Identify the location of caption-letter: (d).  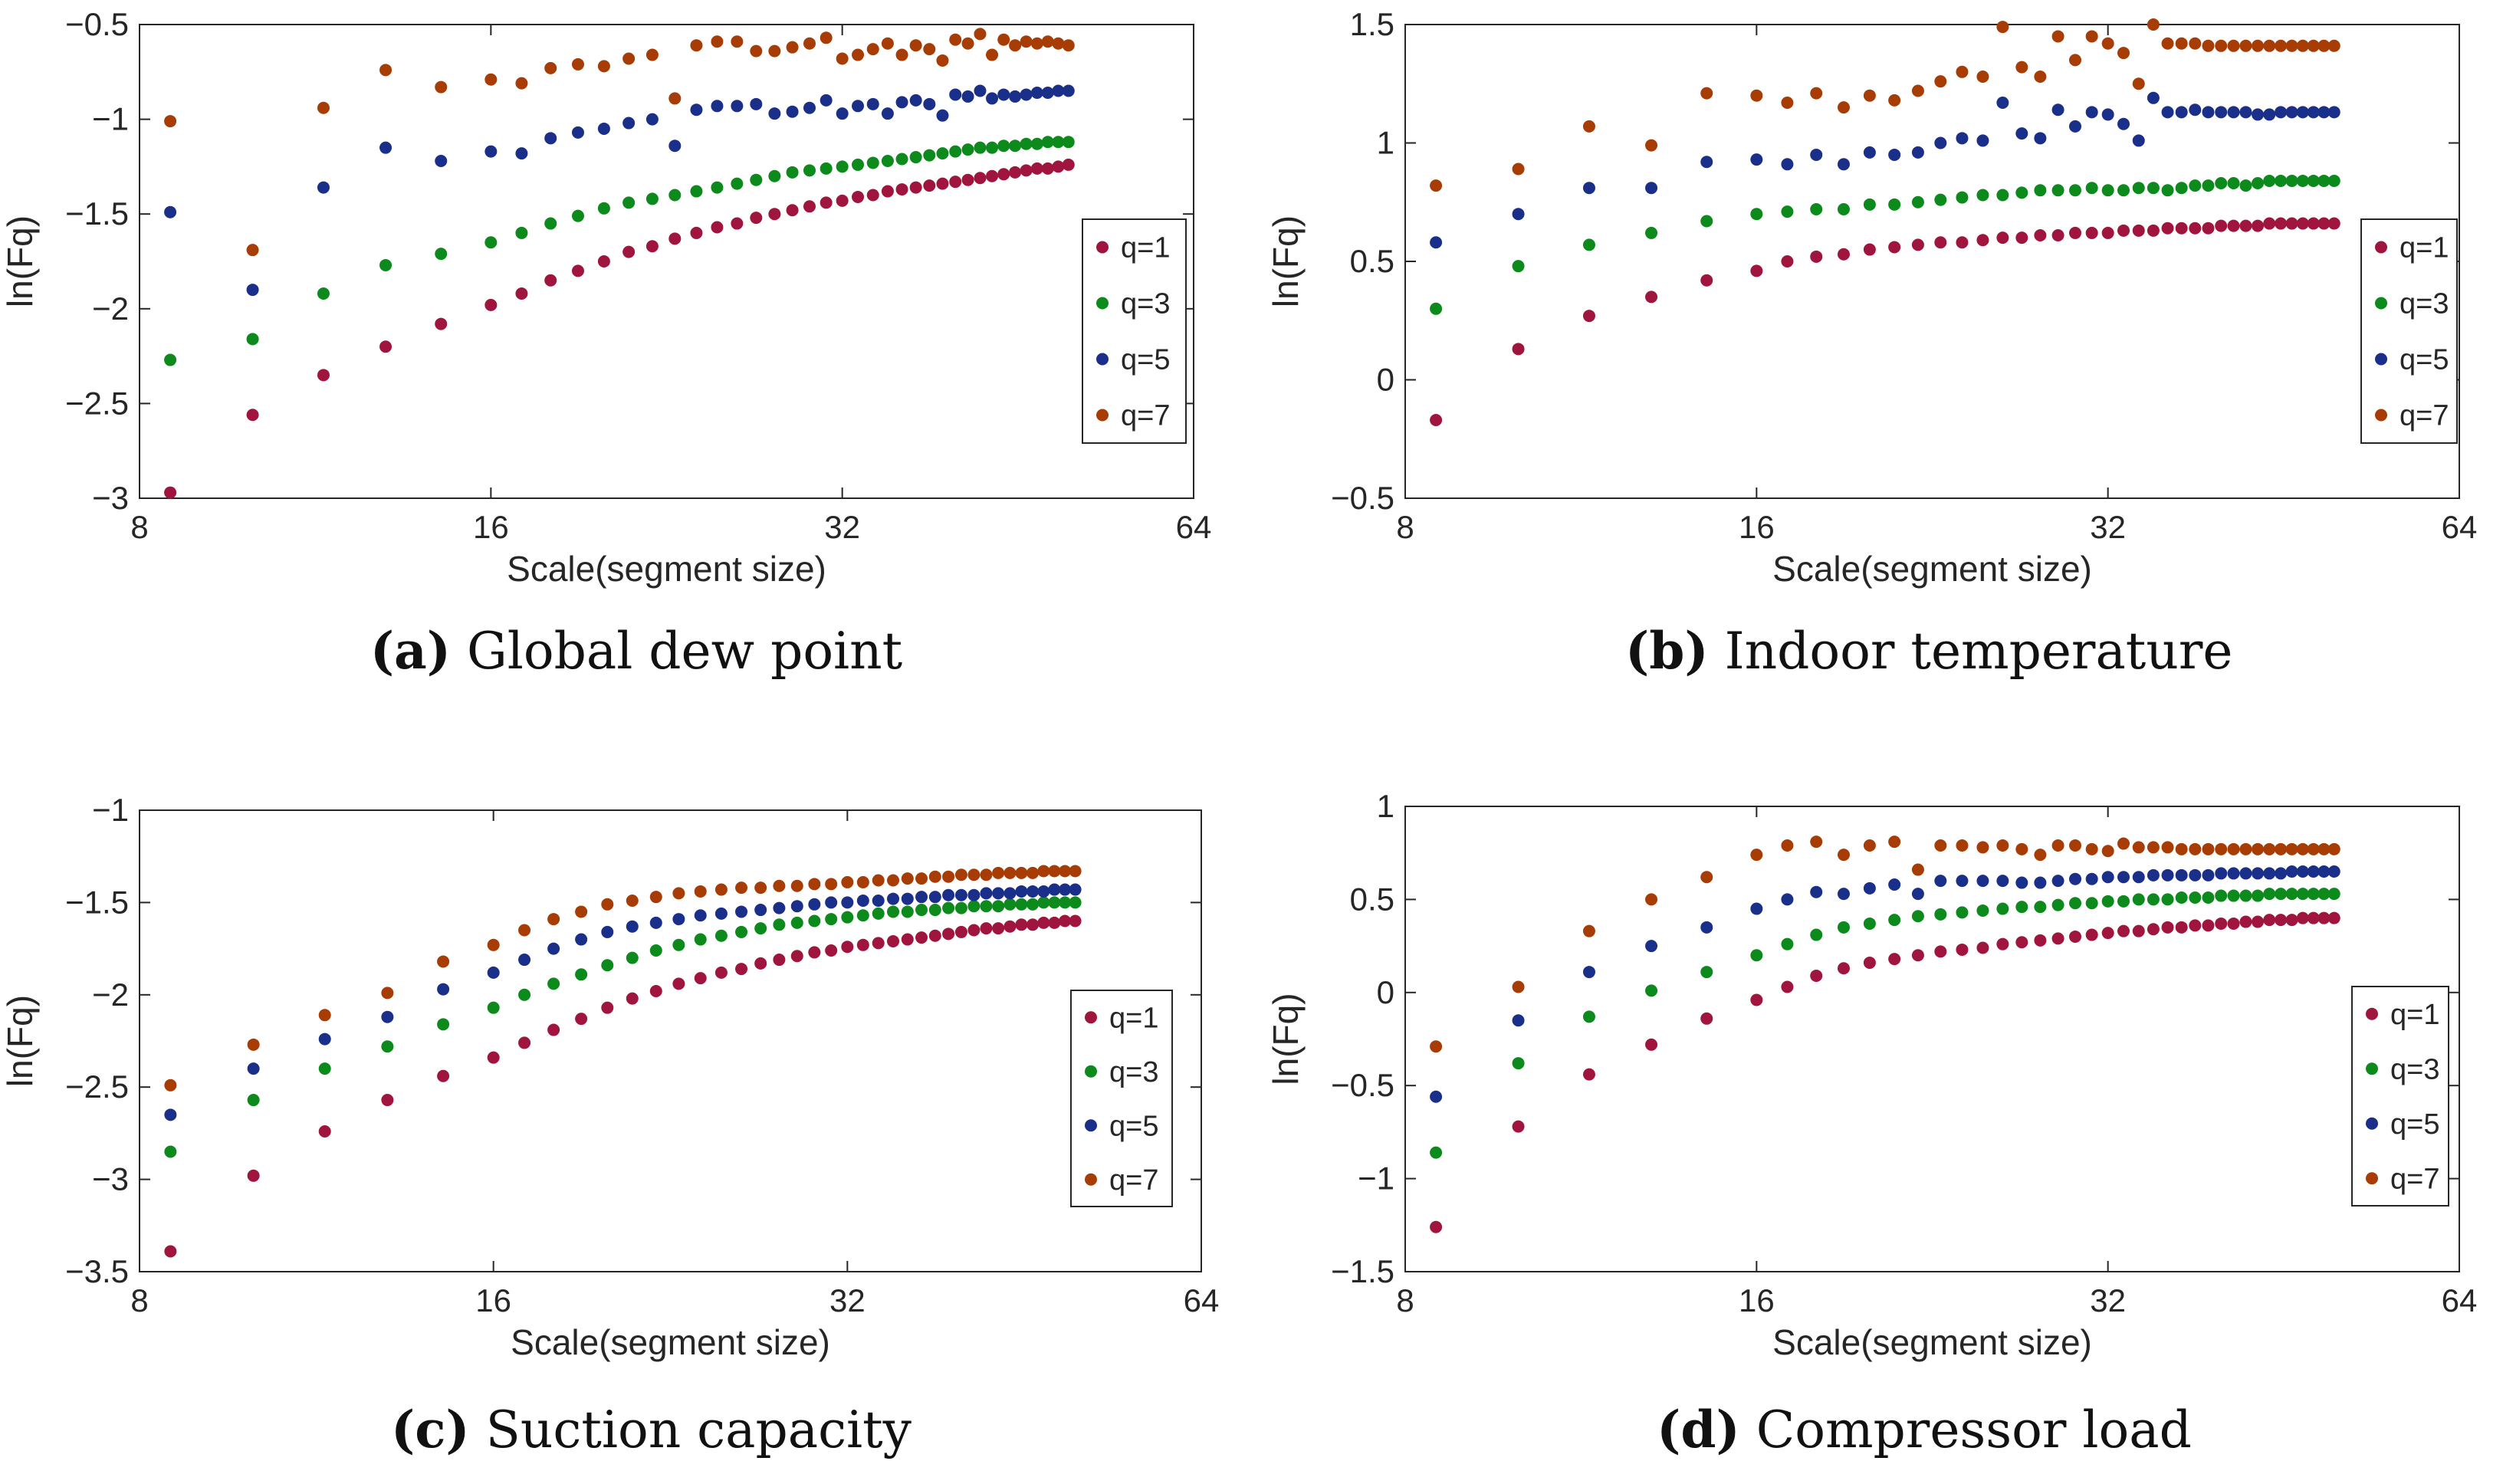
(1698, 1429).